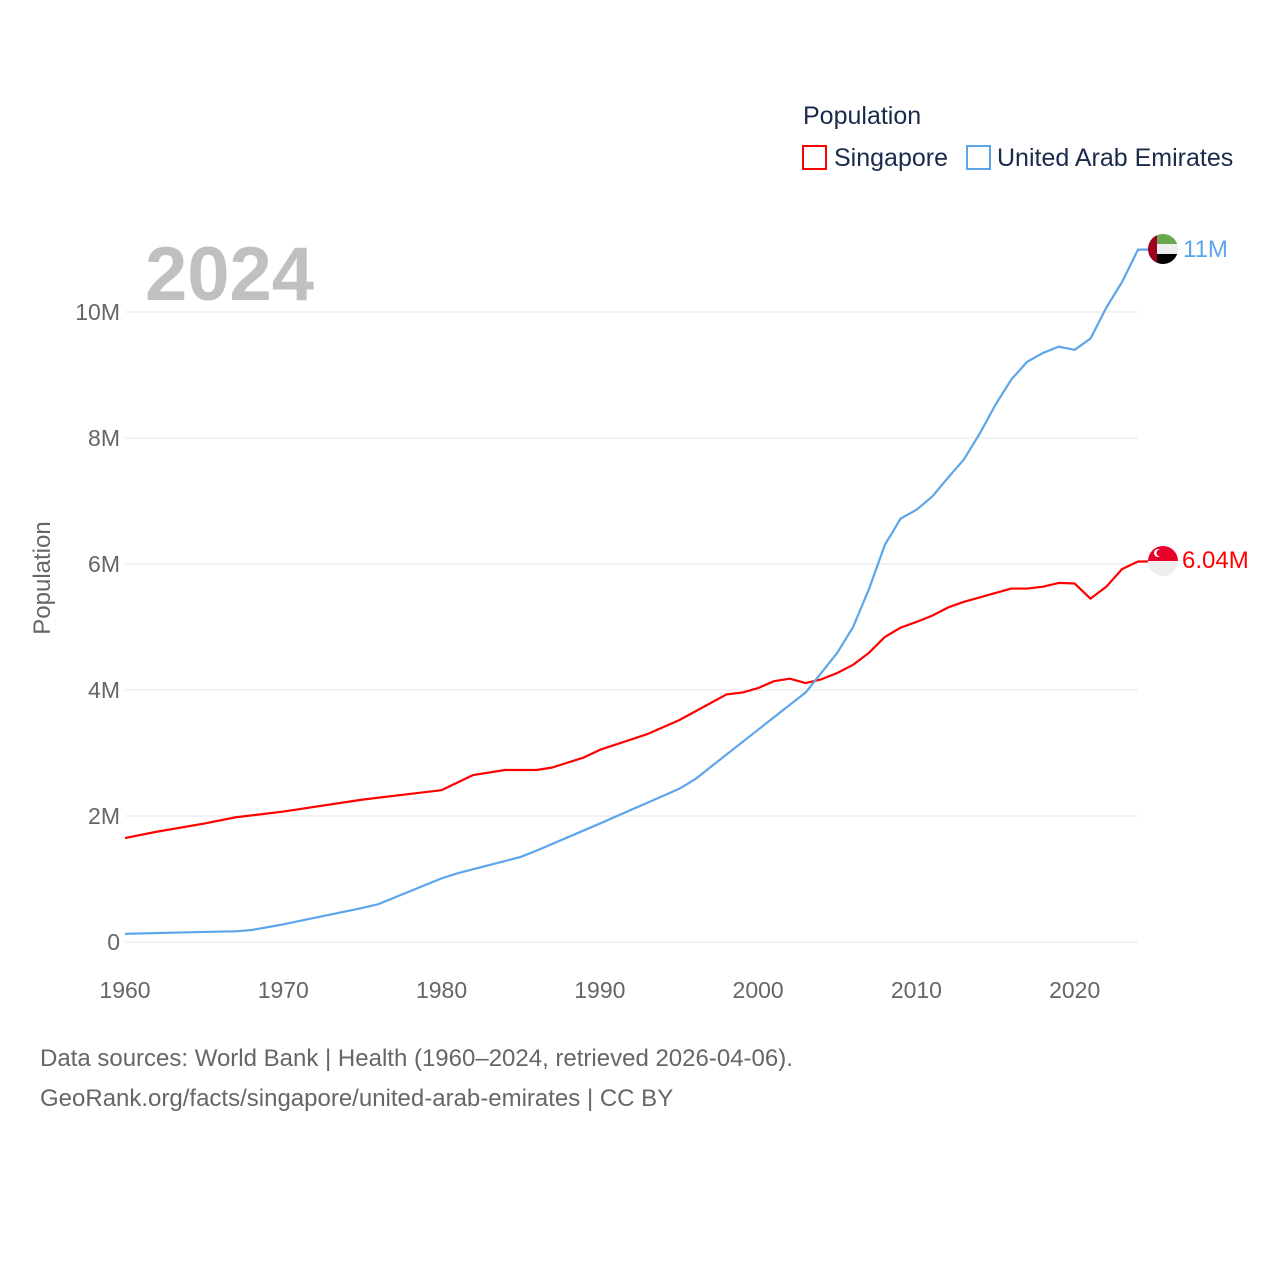 The height and width of the screenshot is (1280, 1280). What do you see at coordinates (97, 312) in the screenshot?
I see `y-tick-label: 10M` at bounding box center [97, 312].